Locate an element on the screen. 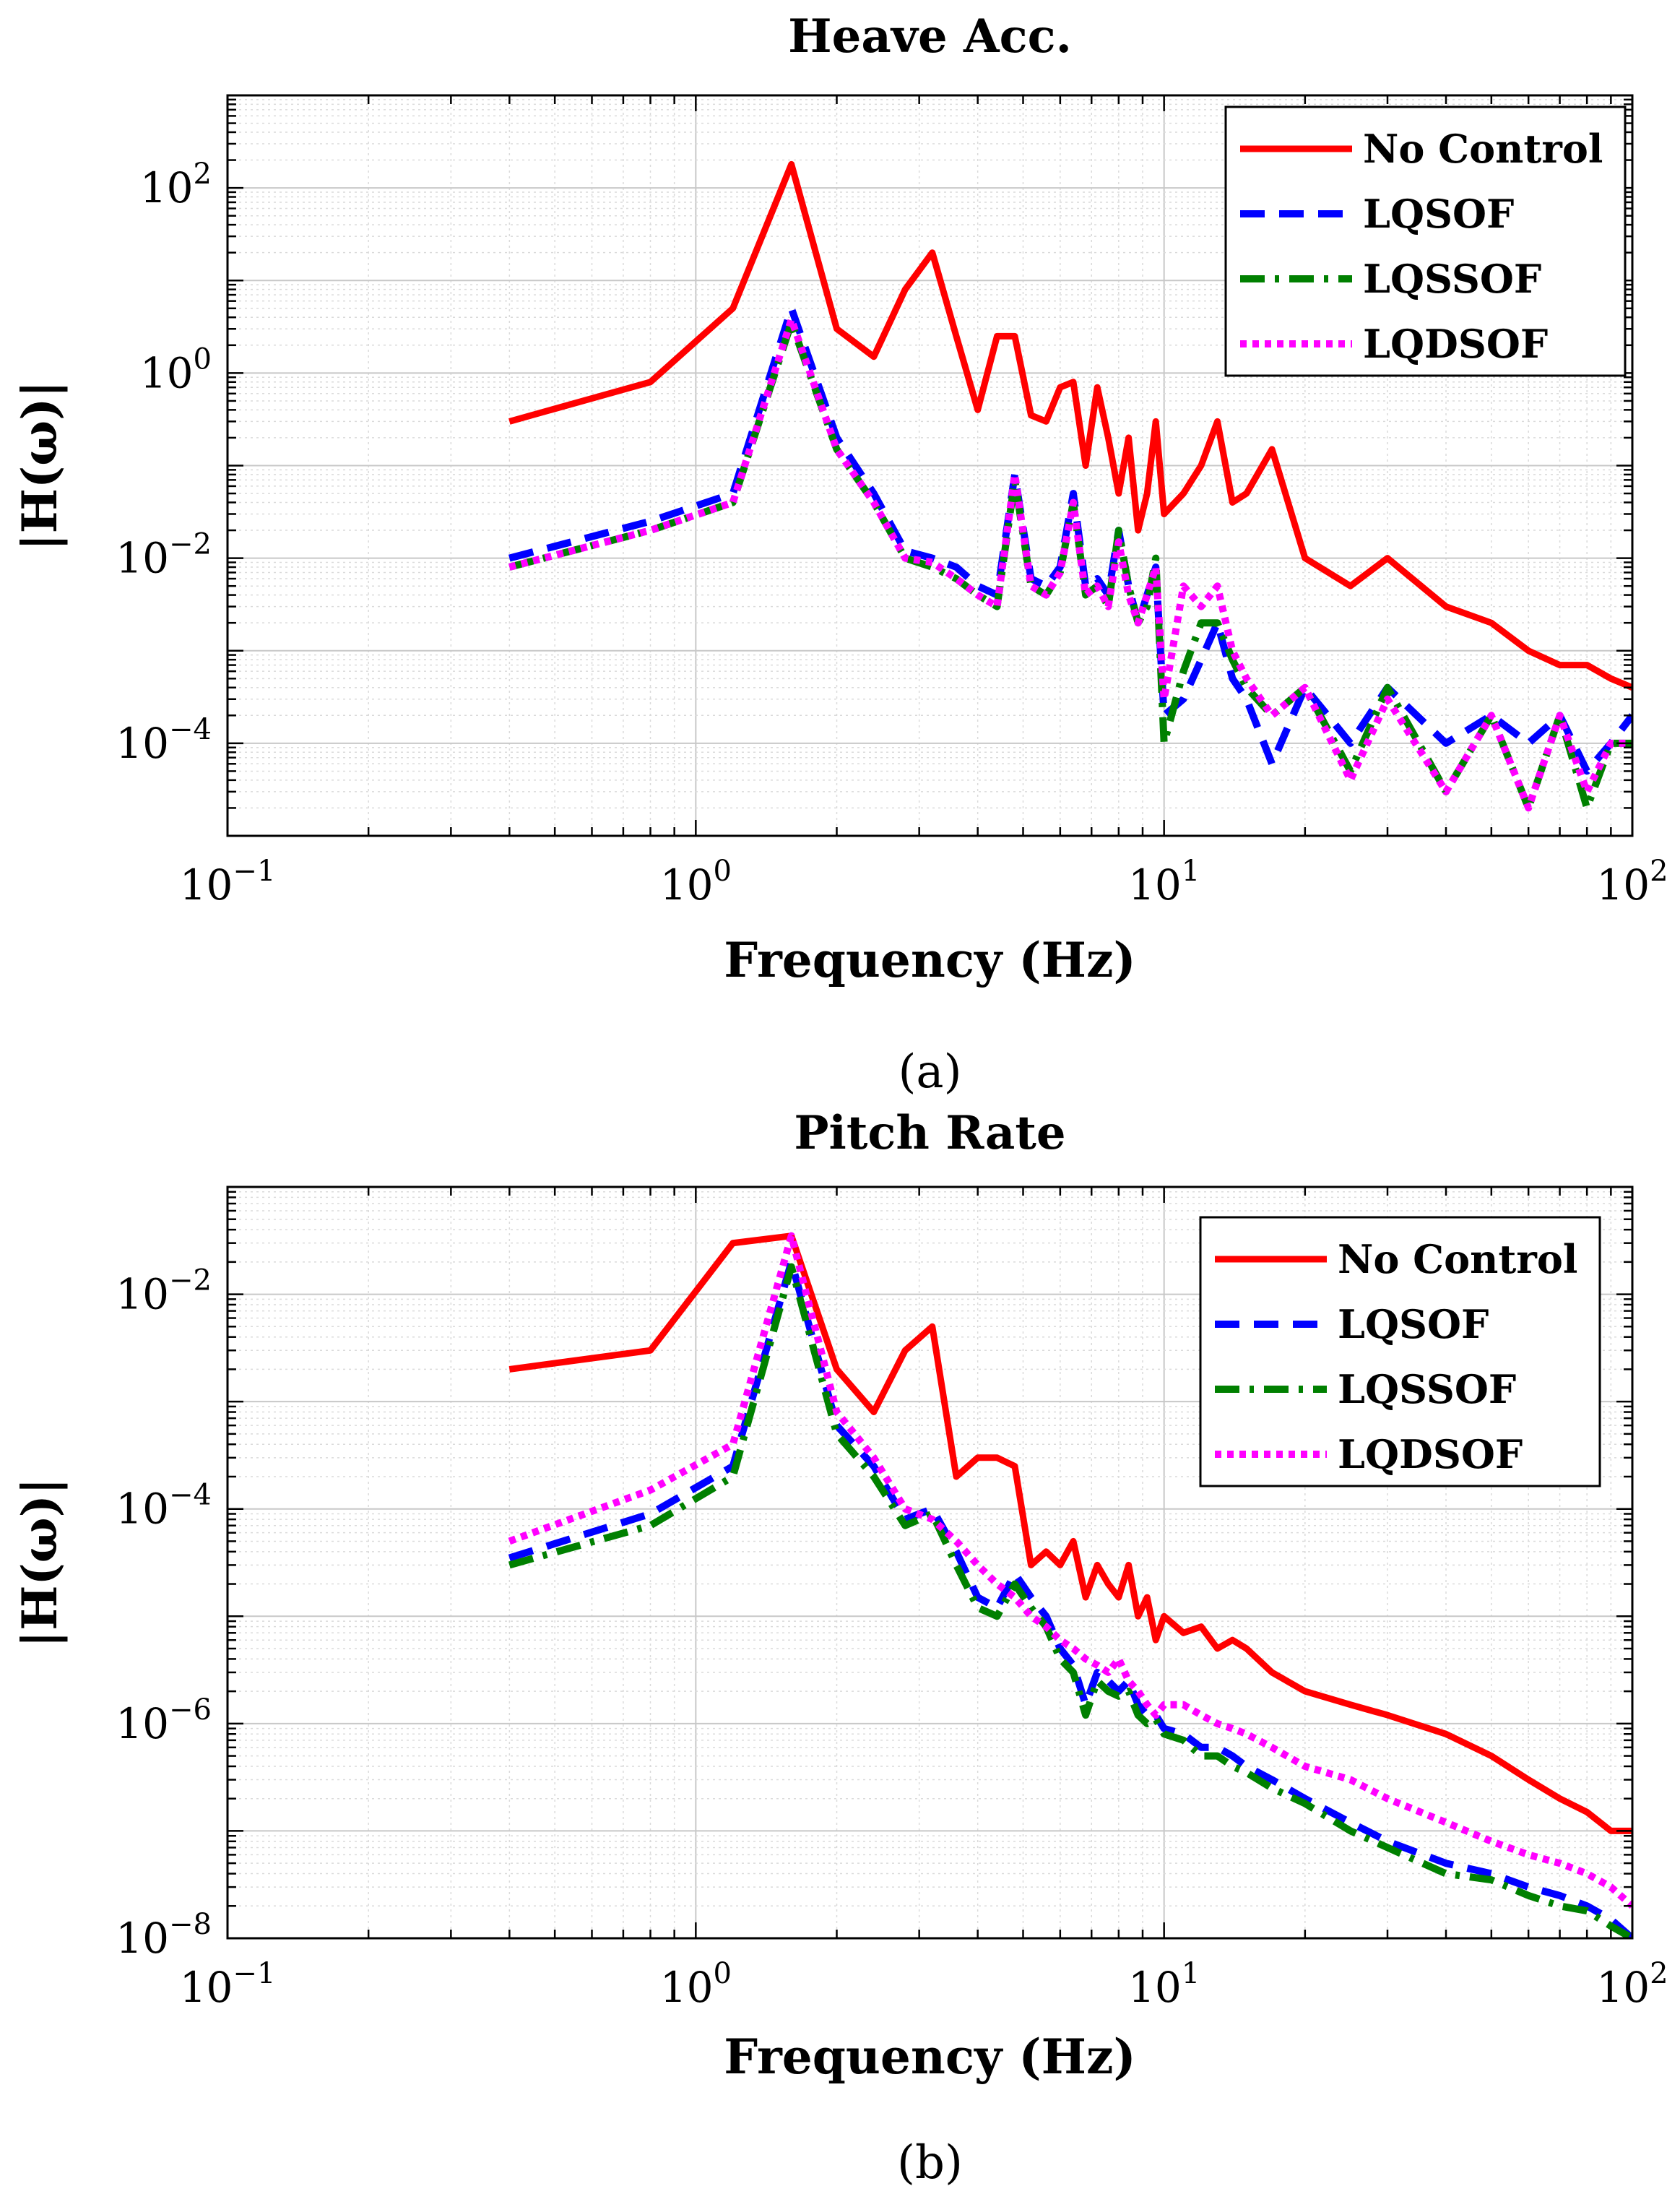 The image size is (1680, 2207). y-tick-label: 10⁻⁸ is located at coordinates (164, 1935).